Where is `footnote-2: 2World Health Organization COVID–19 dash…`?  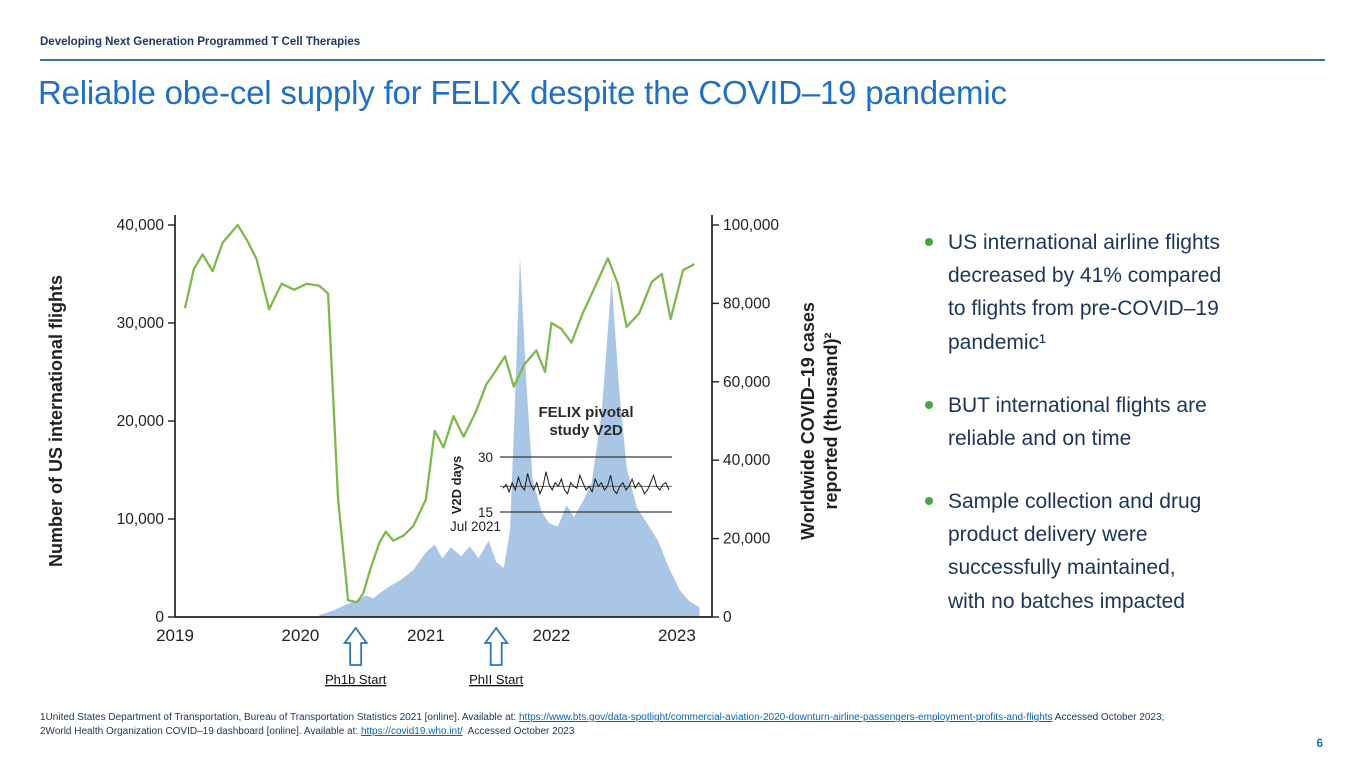 footnote-2: 2World Health Organization COVID–19 dash… is located at coordinates (690, 732).